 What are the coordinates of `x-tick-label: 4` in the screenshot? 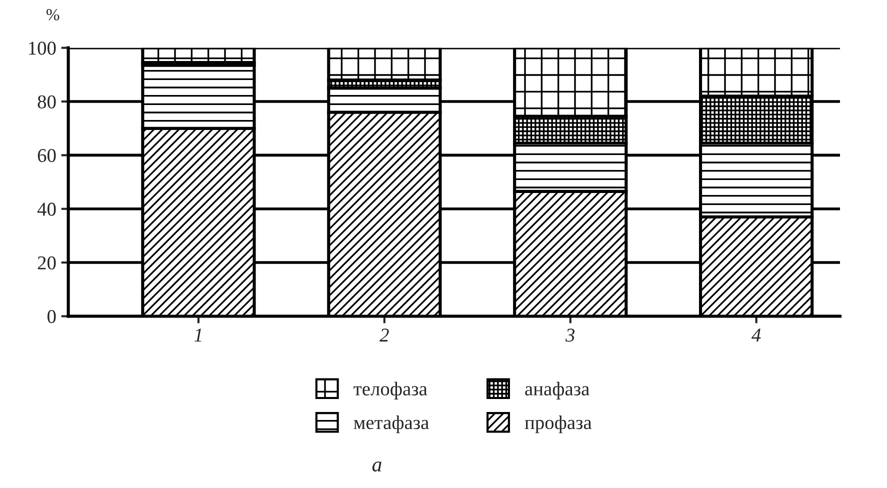 It's located at (756, 335).